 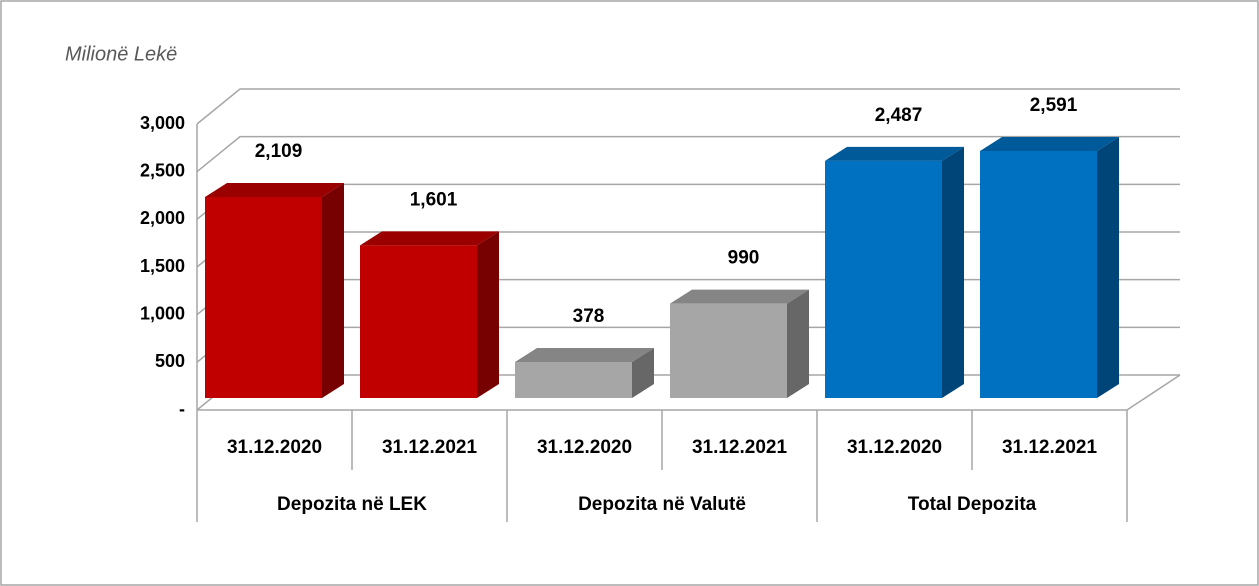 What do you see at coordinates (899, 115) in the screenshot?
I see `value-label: 2,487` at bounding box center [899, 115].